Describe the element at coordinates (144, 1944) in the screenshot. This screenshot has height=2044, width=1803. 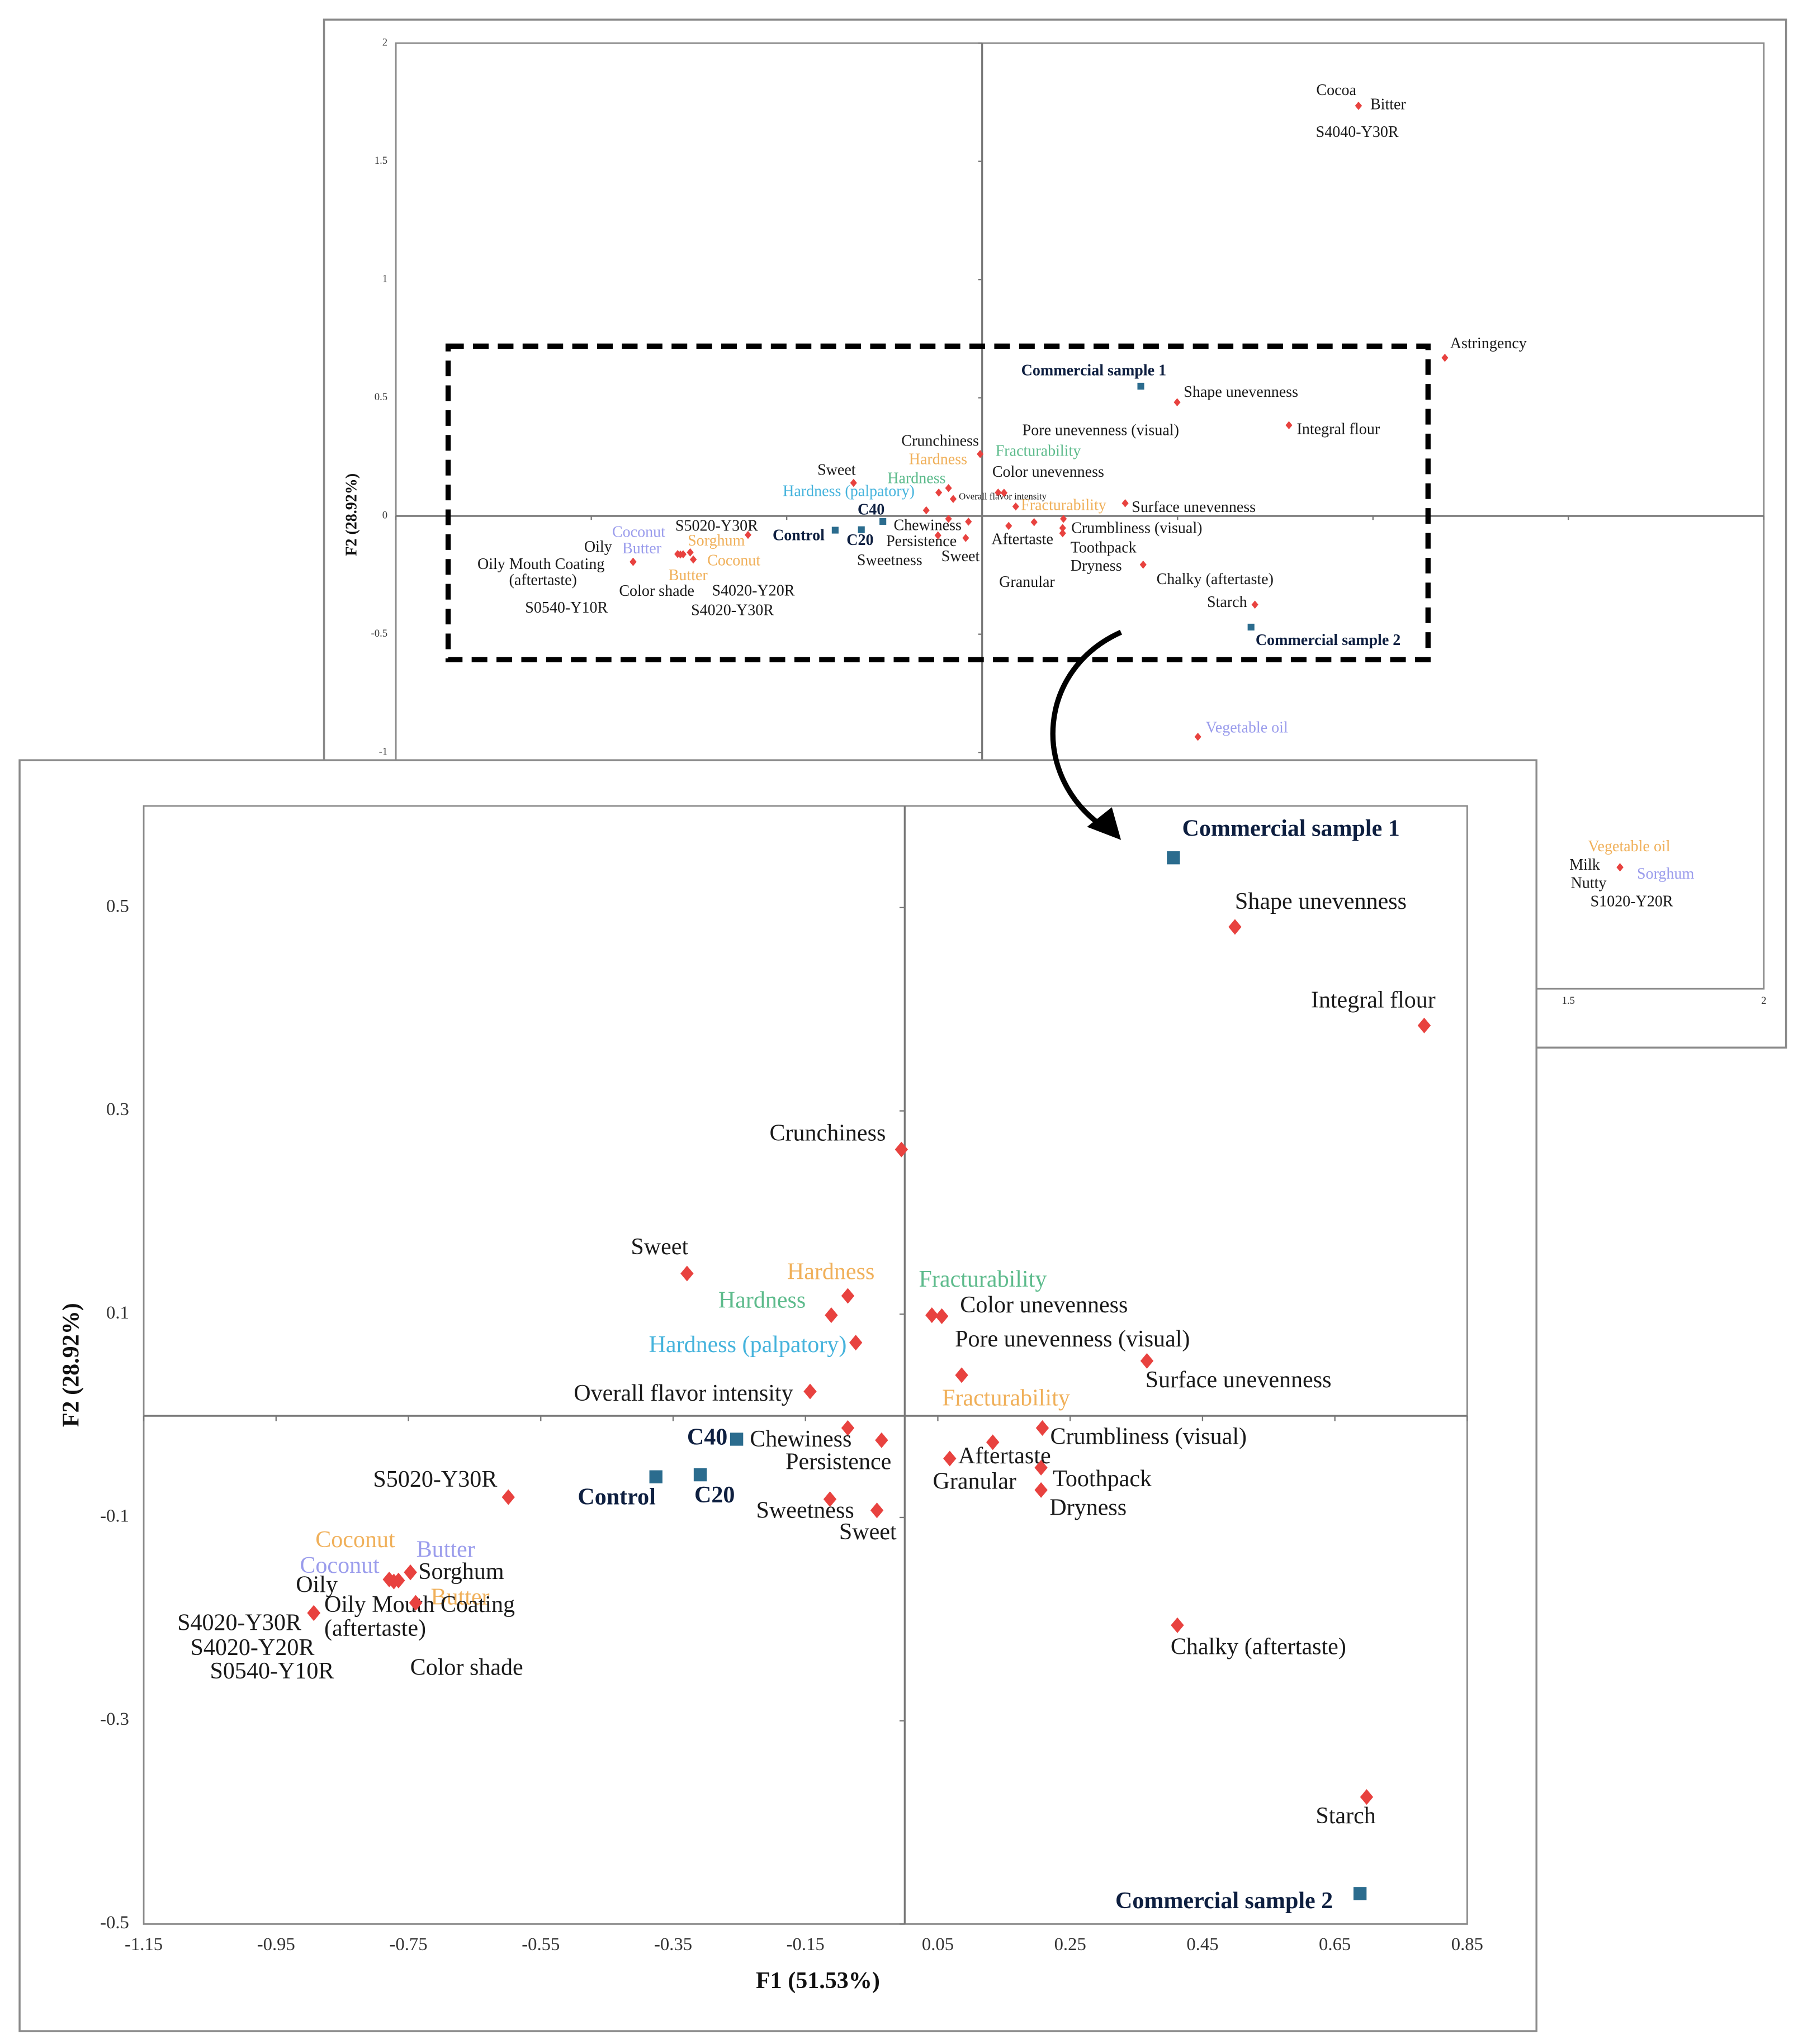
I see `x-tick-label: -1.15` at that location.